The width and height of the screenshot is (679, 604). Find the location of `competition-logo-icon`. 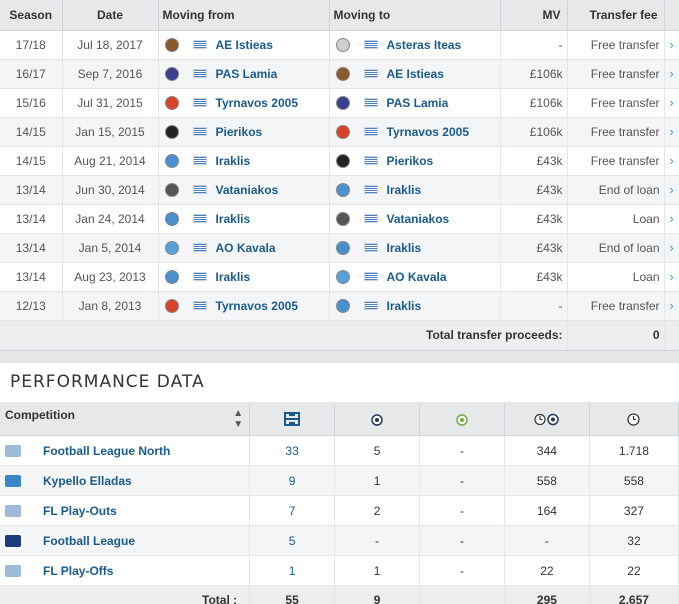

competition-logo-icon is located at coordinates (13, 450).